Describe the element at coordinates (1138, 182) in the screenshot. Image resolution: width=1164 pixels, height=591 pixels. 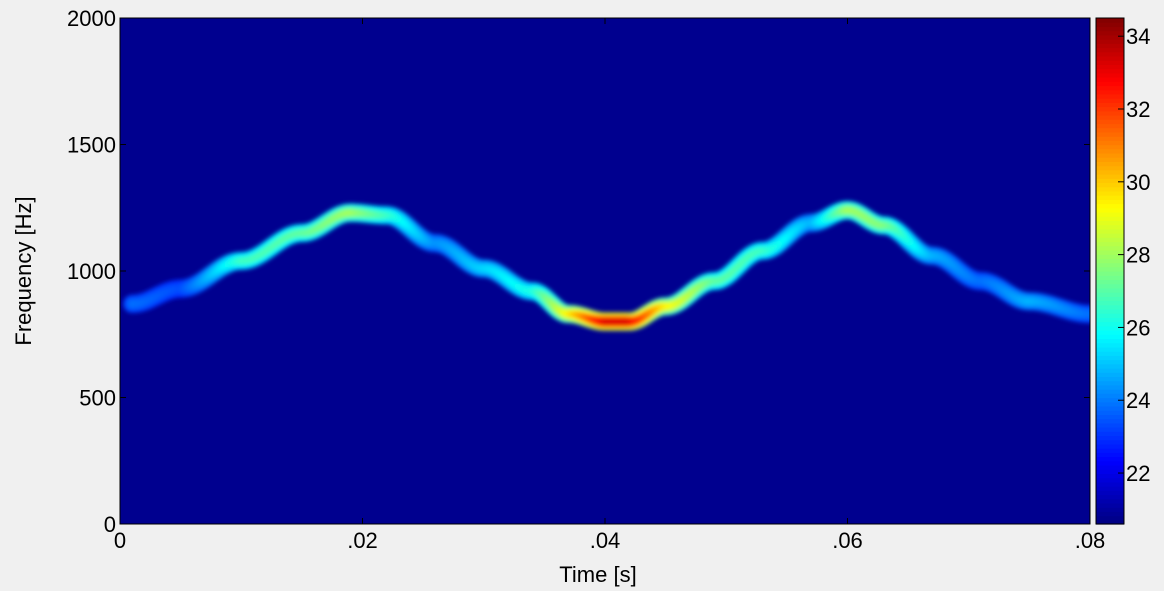
I see `colorbar-tick-label: 30` at that location.